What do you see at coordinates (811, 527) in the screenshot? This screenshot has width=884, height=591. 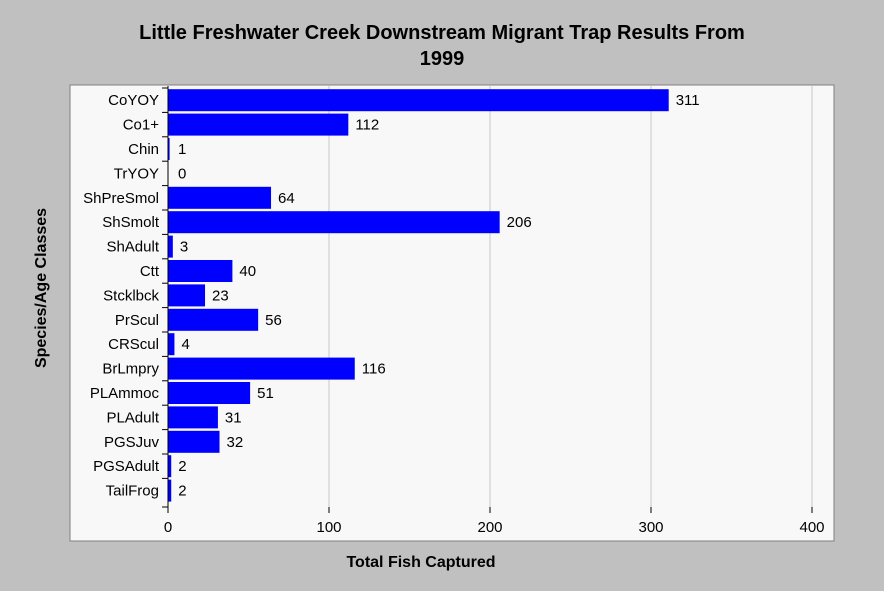 I see `x-tick-label-400: 400` at bounding box center [811, 527].